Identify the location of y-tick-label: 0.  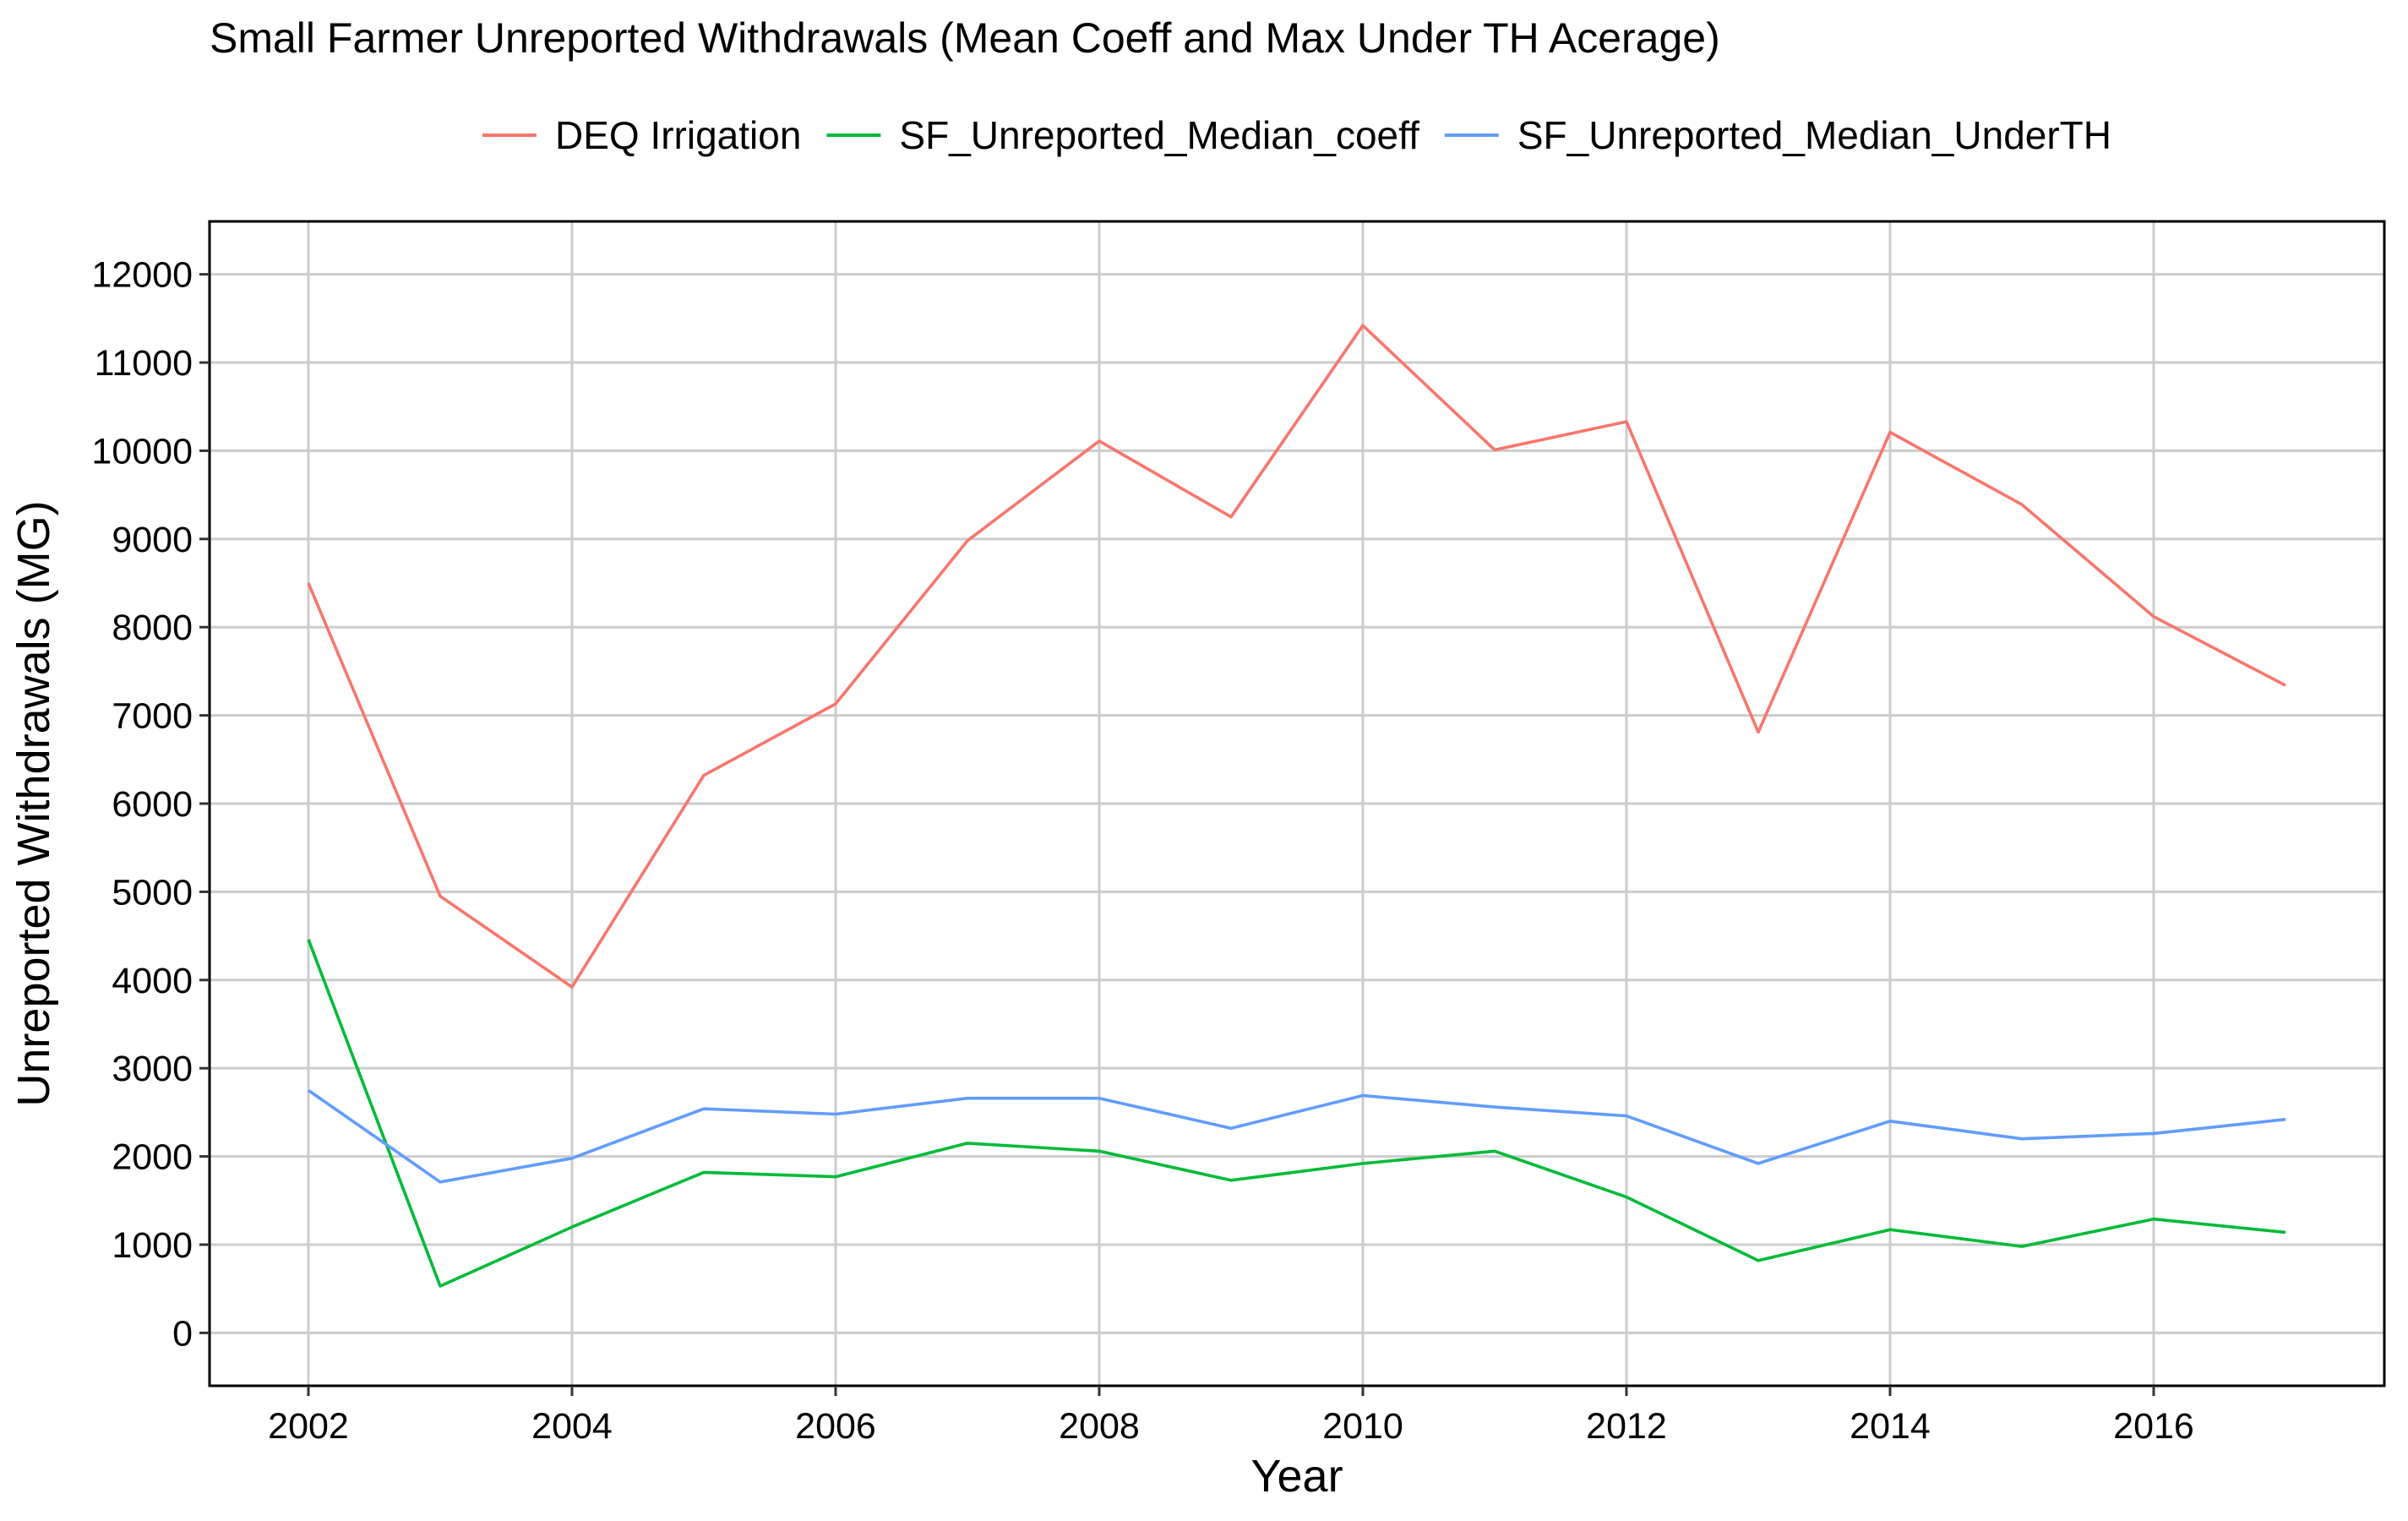
(182, 1333).